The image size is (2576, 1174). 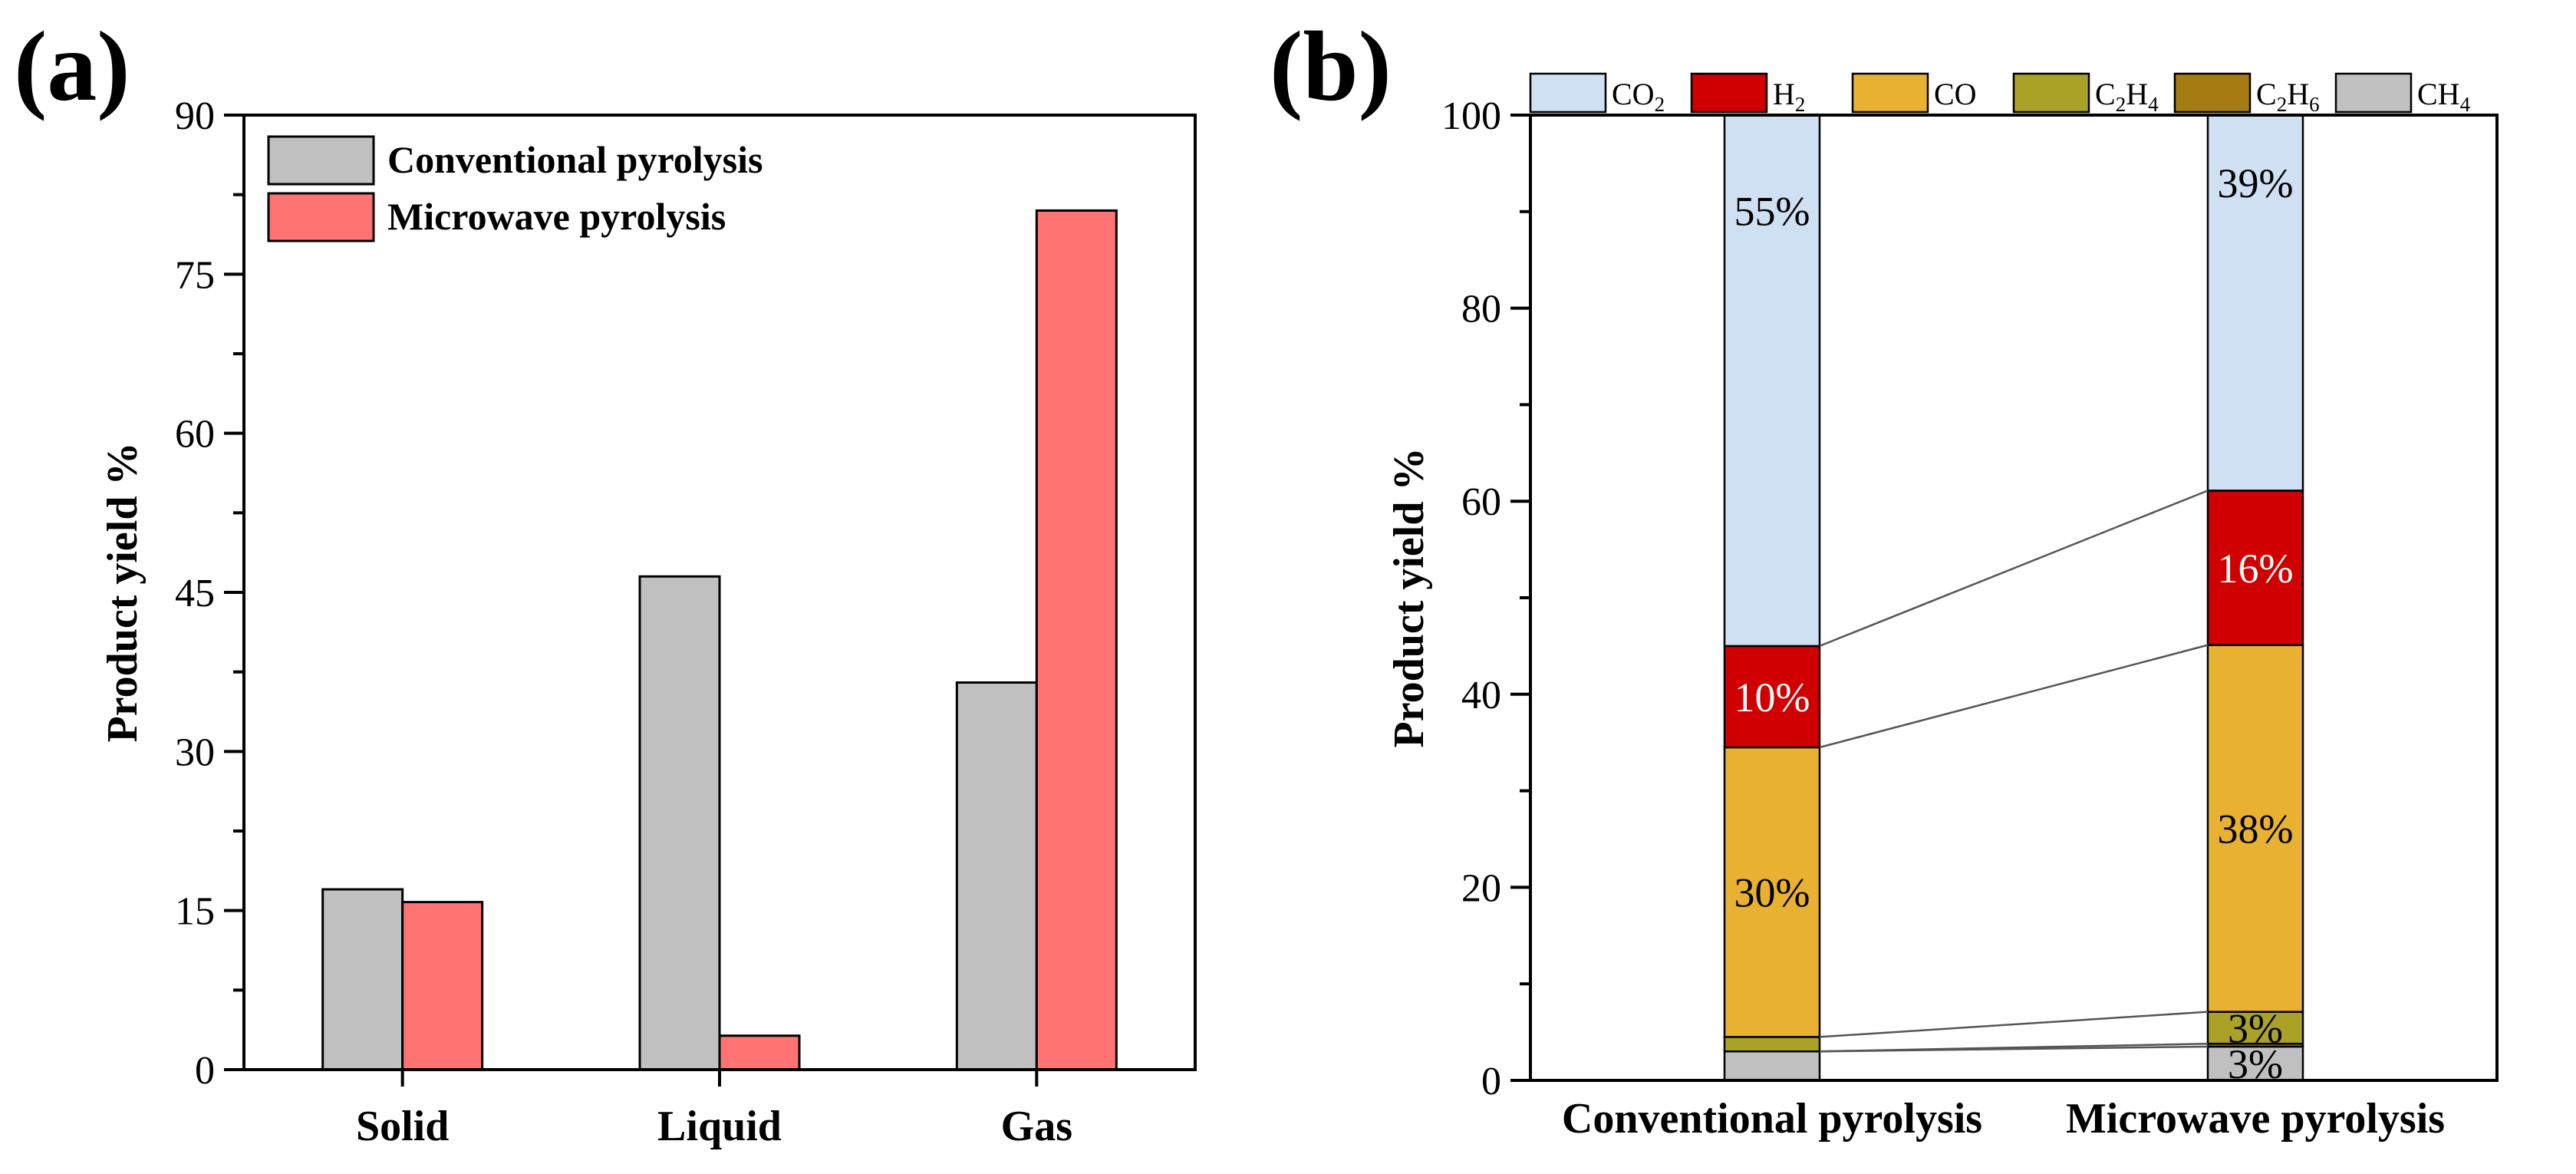 I want to click on chart-b-segment-label: 16%, so click(x=2256, y=569).